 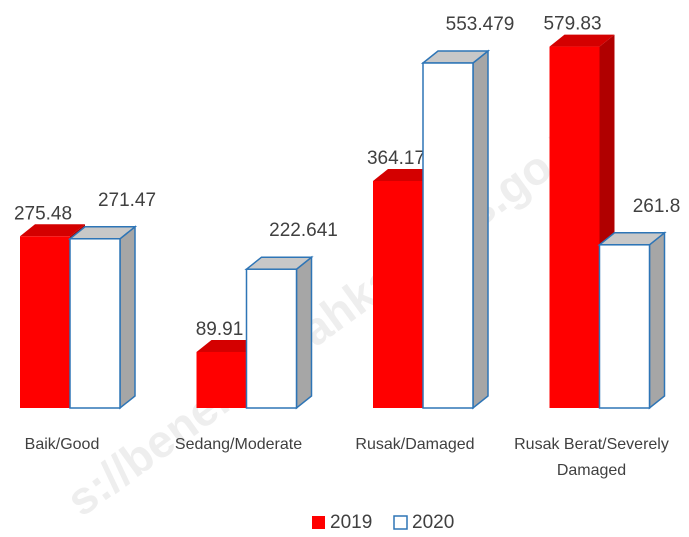 What do you see at coordinates (43, 213) in the screenshot?
I see `value-label: 275.48` at bounding box center [43, 213].